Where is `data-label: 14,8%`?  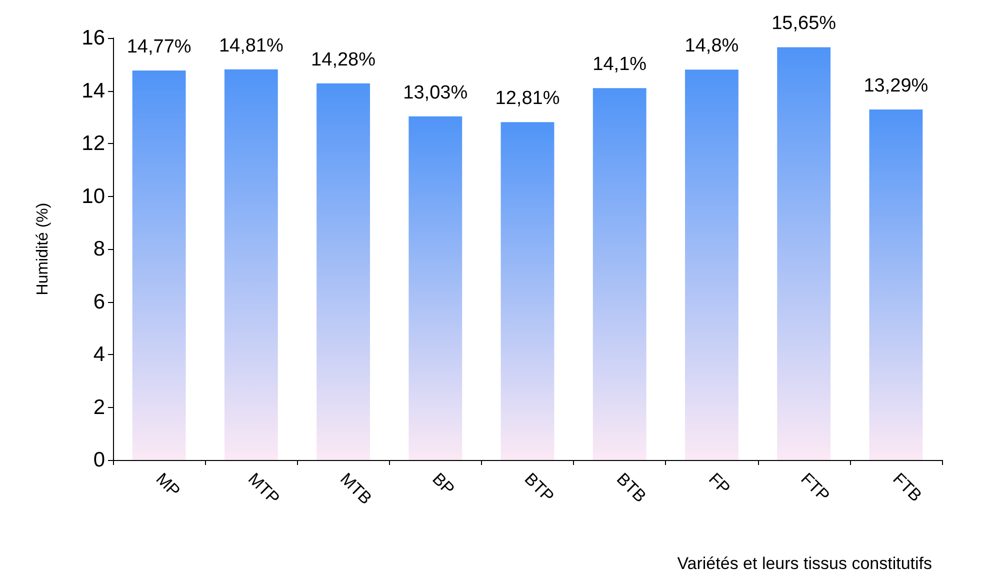
data-label: 14,8% is located at coordinates (711, 46).